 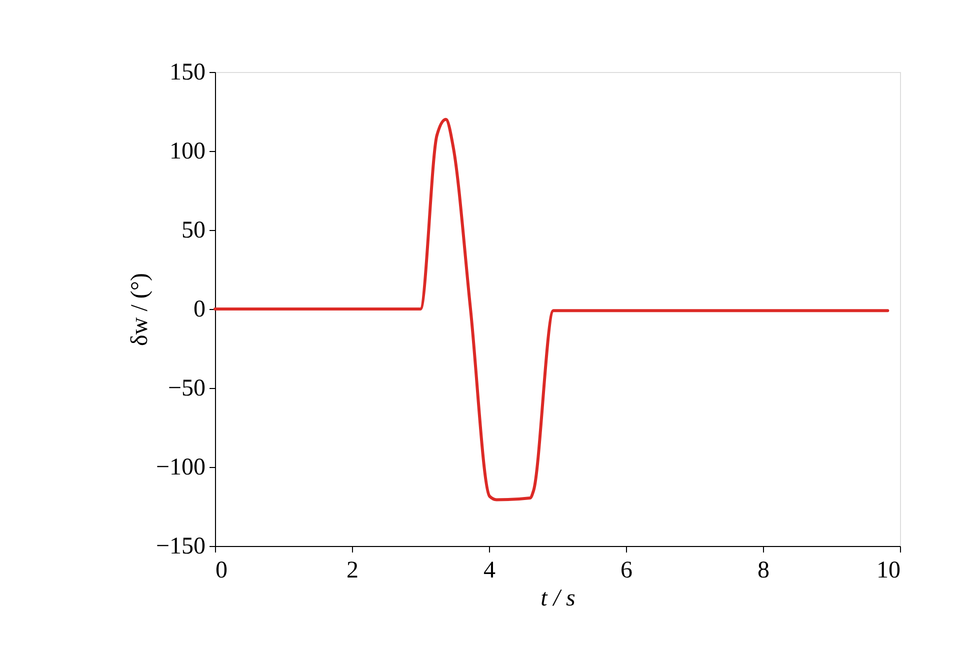 I want to click on y-tick-label: −150, so click(x=181, y=547).